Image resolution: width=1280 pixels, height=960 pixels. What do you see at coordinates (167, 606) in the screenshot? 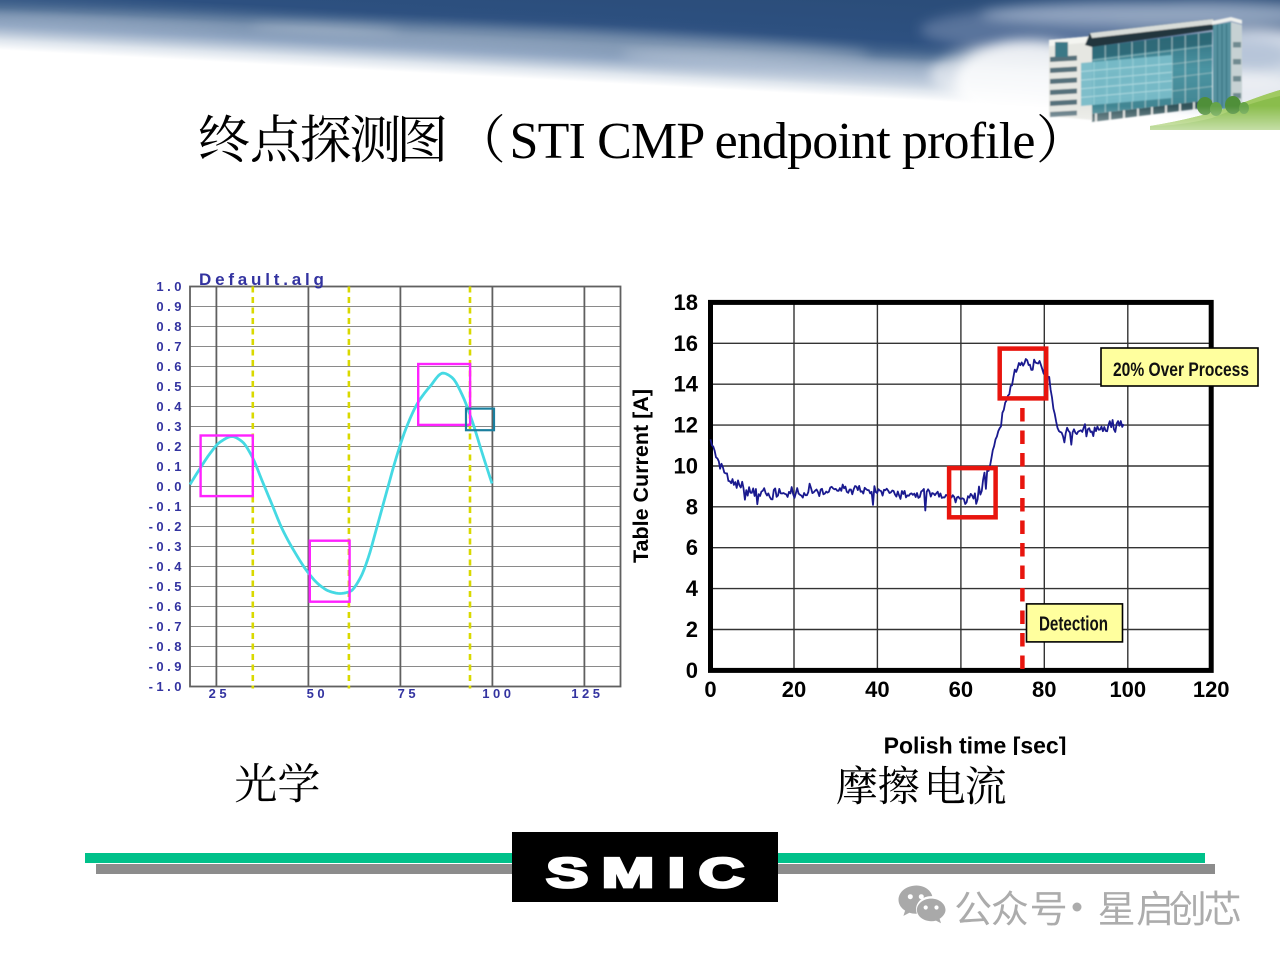
I see `svg-text: -0.6` at bounding box center [167, 606].